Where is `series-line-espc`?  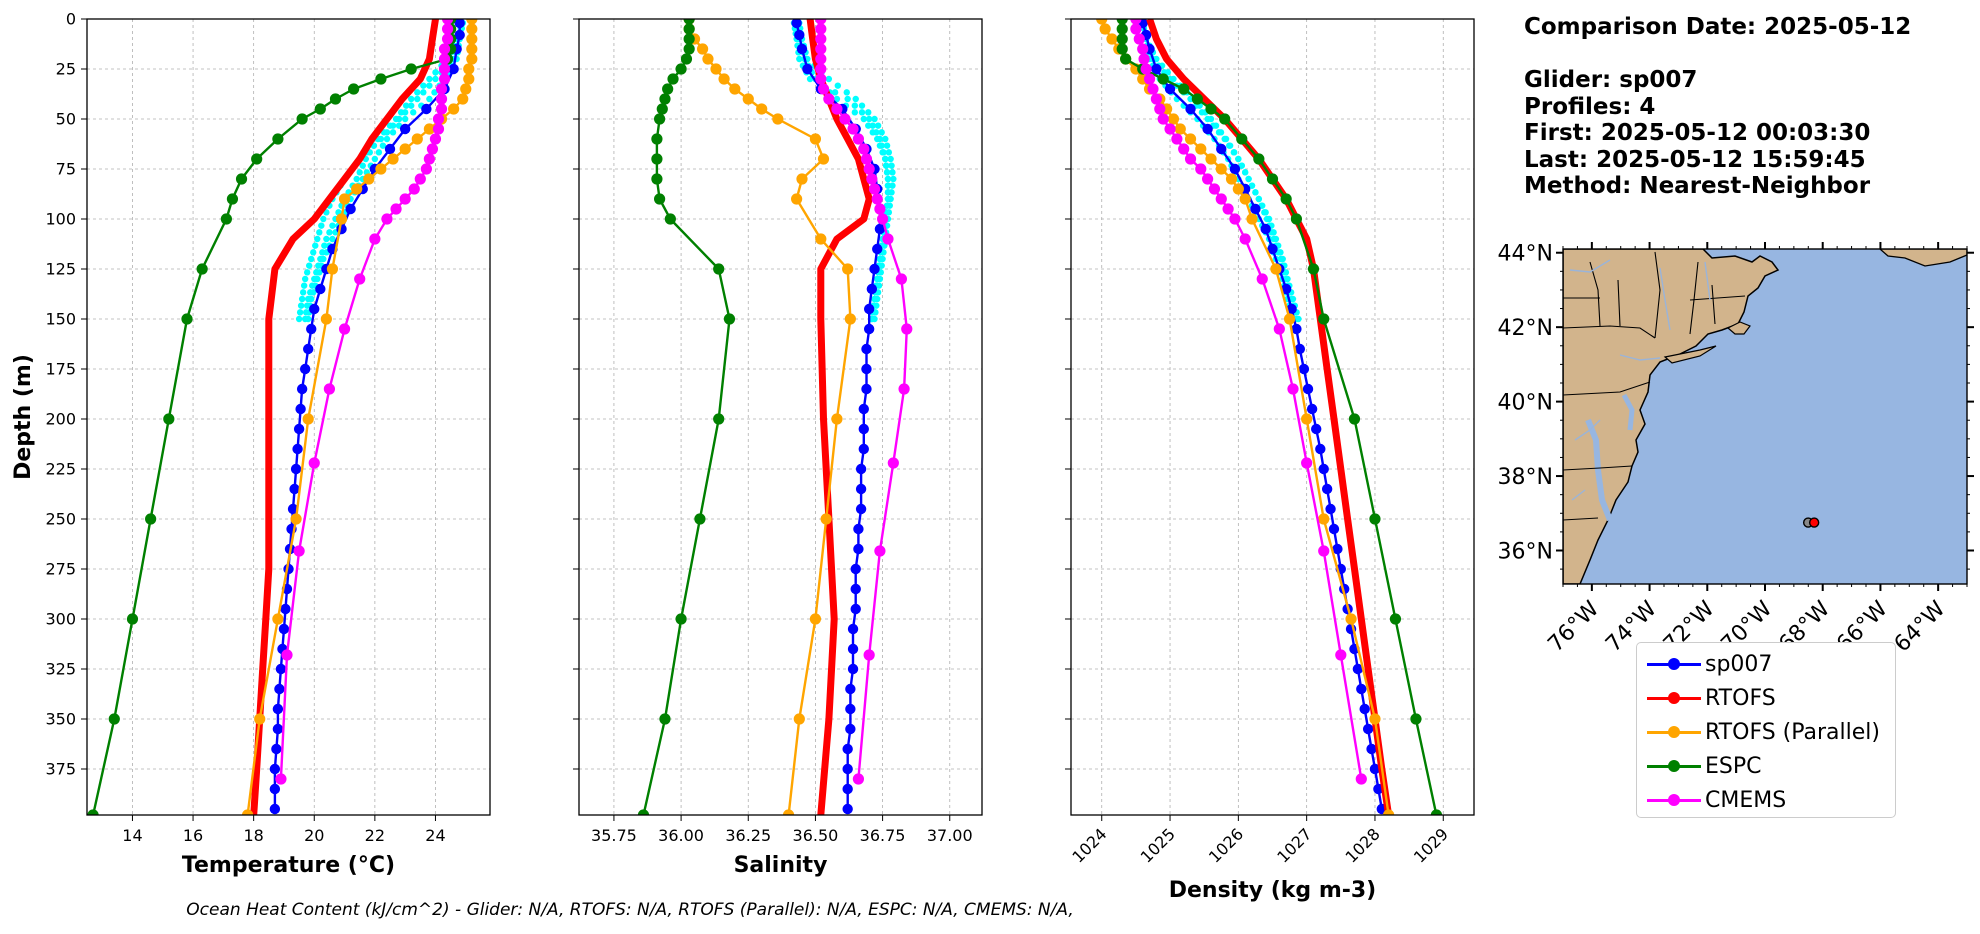
series-line-espc is located at coordinates (1279, 417).